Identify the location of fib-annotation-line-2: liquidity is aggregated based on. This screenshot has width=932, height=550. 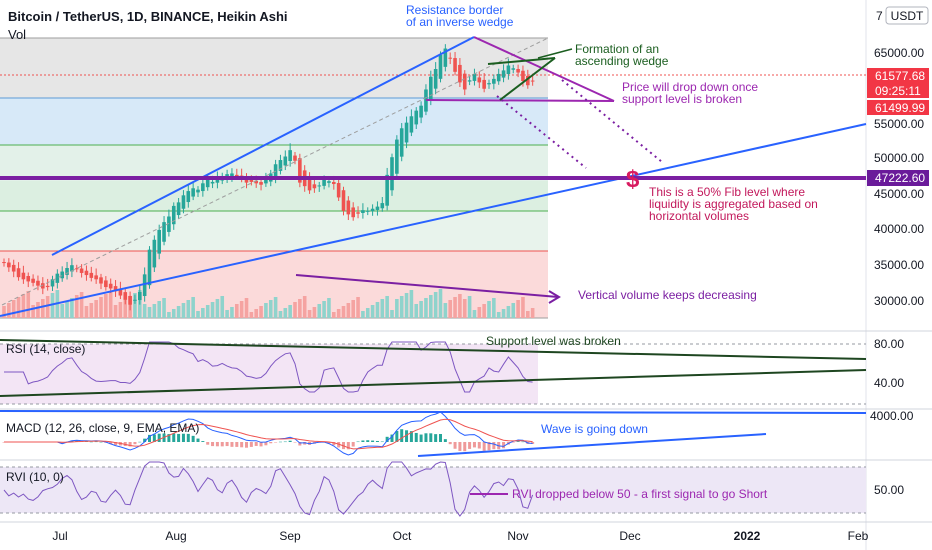
(733, 204).